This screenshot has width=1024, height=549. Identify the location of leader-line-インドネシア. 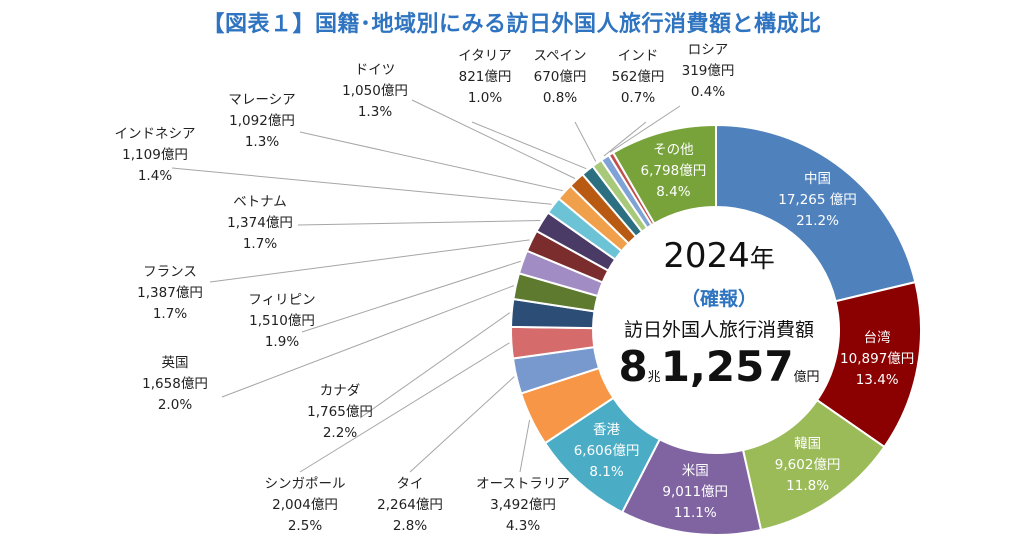
(361, 186).